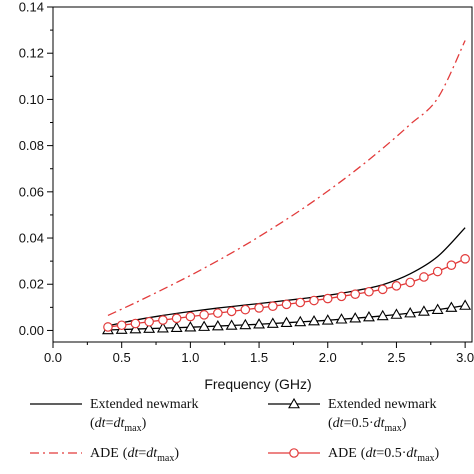 This screenshot has width=474, height=474. Describe the element at coordinates (382, 404) in the screenshot. I see `legend-label-2: Extended newmark` at that location.